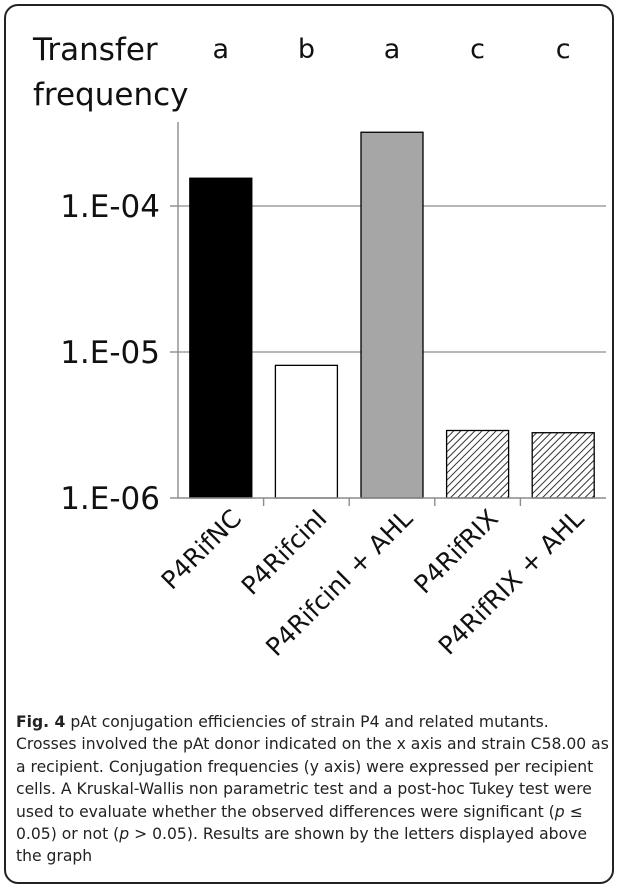 This screenshot has height=896, width=625. What do you see at coordinates (110, 353) in the screenshot?
I see `y-tick-label: 1.E-05` at bounding box center [110, 353].